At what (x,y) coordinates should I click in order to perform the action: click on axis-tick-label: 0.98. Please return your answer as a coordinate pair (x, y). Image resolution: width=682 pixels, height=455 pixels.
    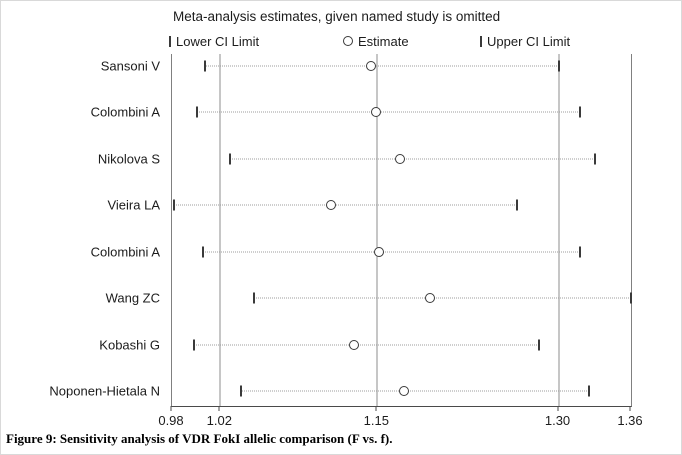
    Looking at the image, I should click on (171, 420).